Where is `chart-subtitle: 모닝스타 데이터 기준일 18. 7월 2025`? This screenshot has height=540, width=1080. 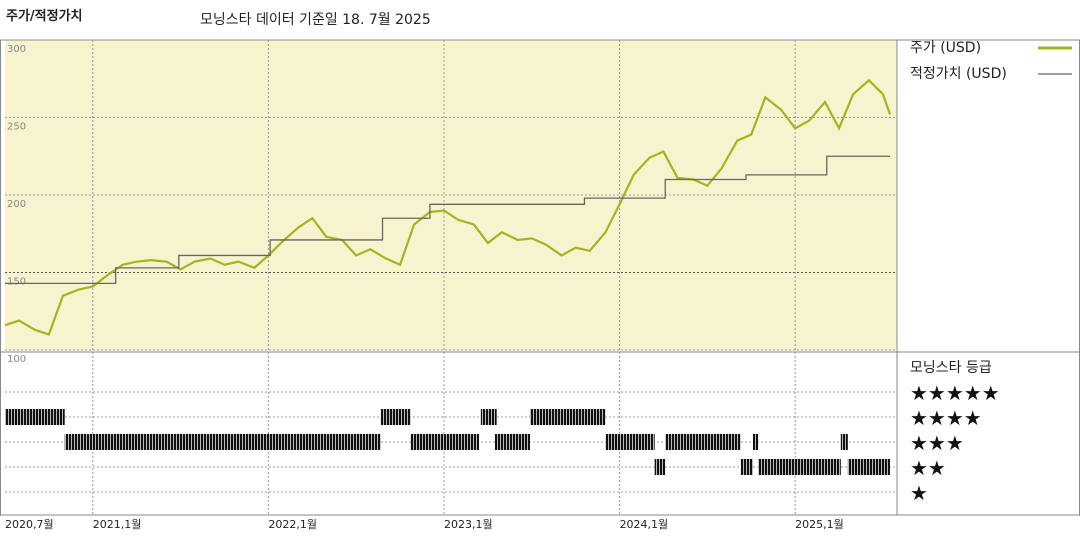
chart-subtitle: 모닝스타 데이터 기준일 18. 7월 2025 is located at coordinates (315, 20).